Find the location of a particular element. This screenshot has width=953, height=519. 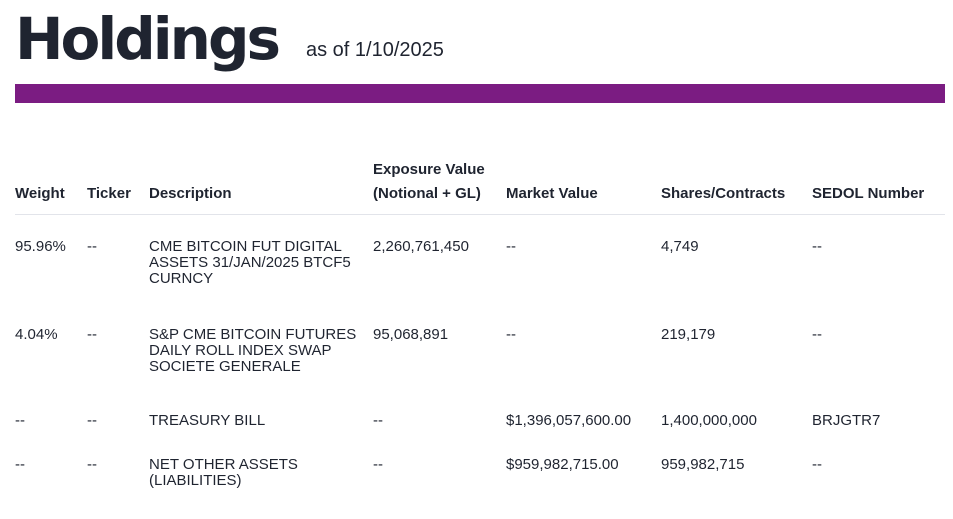

cell-market-value: $959,982,715.00 is located at coordinates (562, 464).